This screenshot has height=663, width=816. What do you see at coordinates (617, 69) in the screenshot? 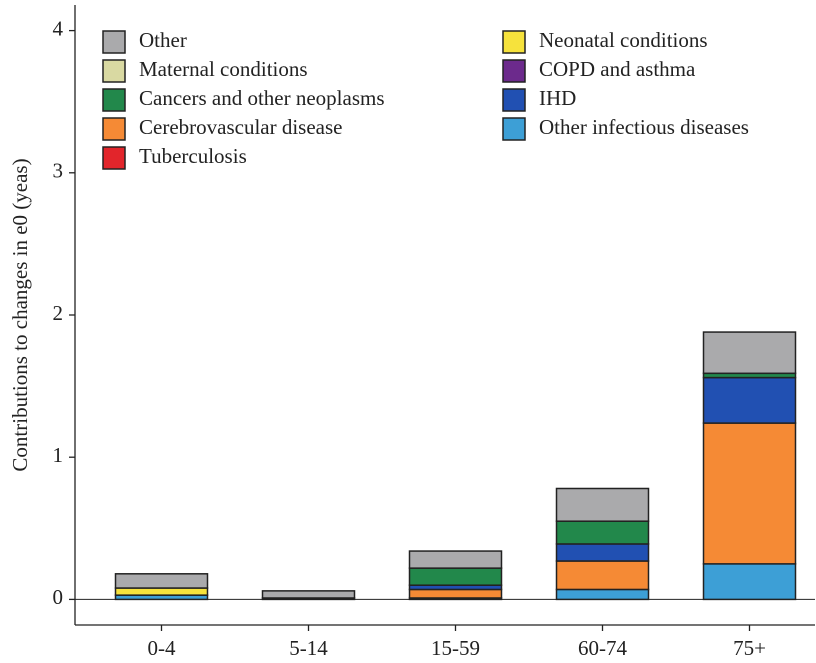
I see `legend-label: COPD and asthma` at bounding box center [617, 69].